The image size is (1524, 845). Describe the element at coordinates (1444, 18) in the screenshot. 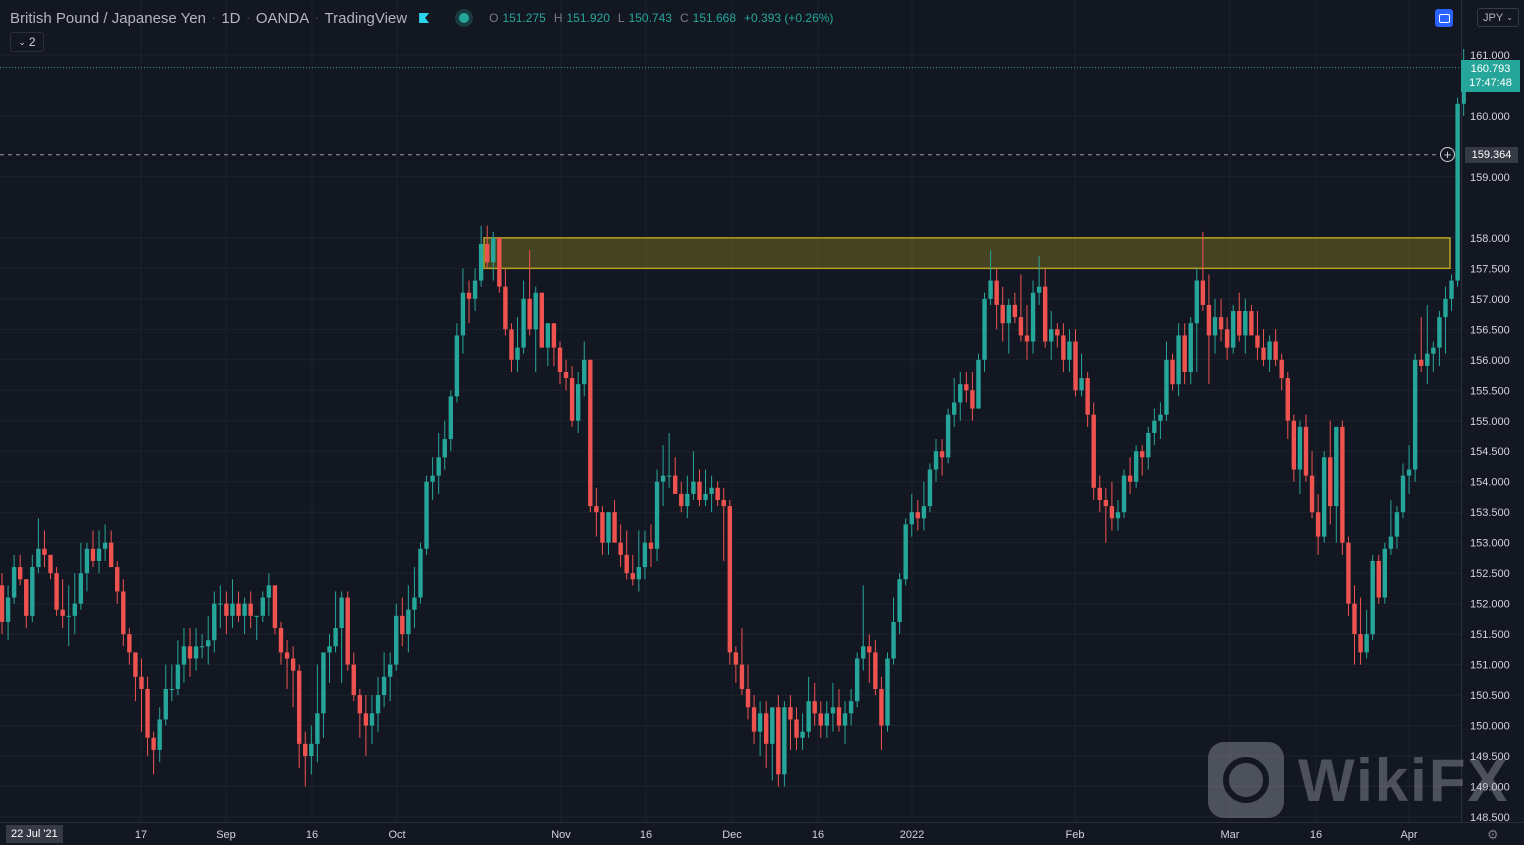

I see `screenshot-toggle-button` at that location.